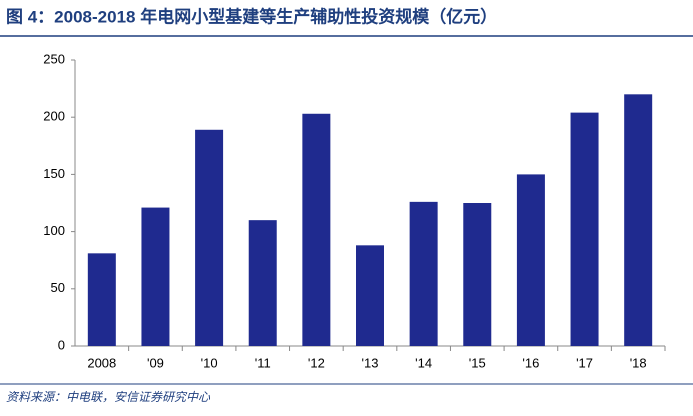 Image resolution: width=693 pixels, height=416 pixels. What do you see at coordinates (54, 230) in the screenshot?
I see `y-tick-label: 100` at bounding box center [54, 230].